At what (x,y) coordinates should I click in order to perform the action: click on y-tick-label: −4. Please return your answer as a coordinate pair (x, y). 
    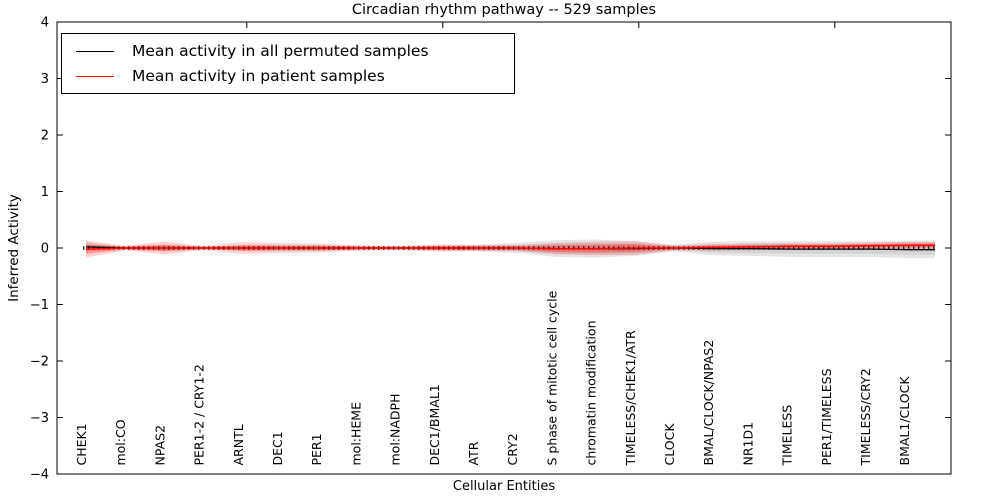
    Looking at the image, I should click on (39, 475).